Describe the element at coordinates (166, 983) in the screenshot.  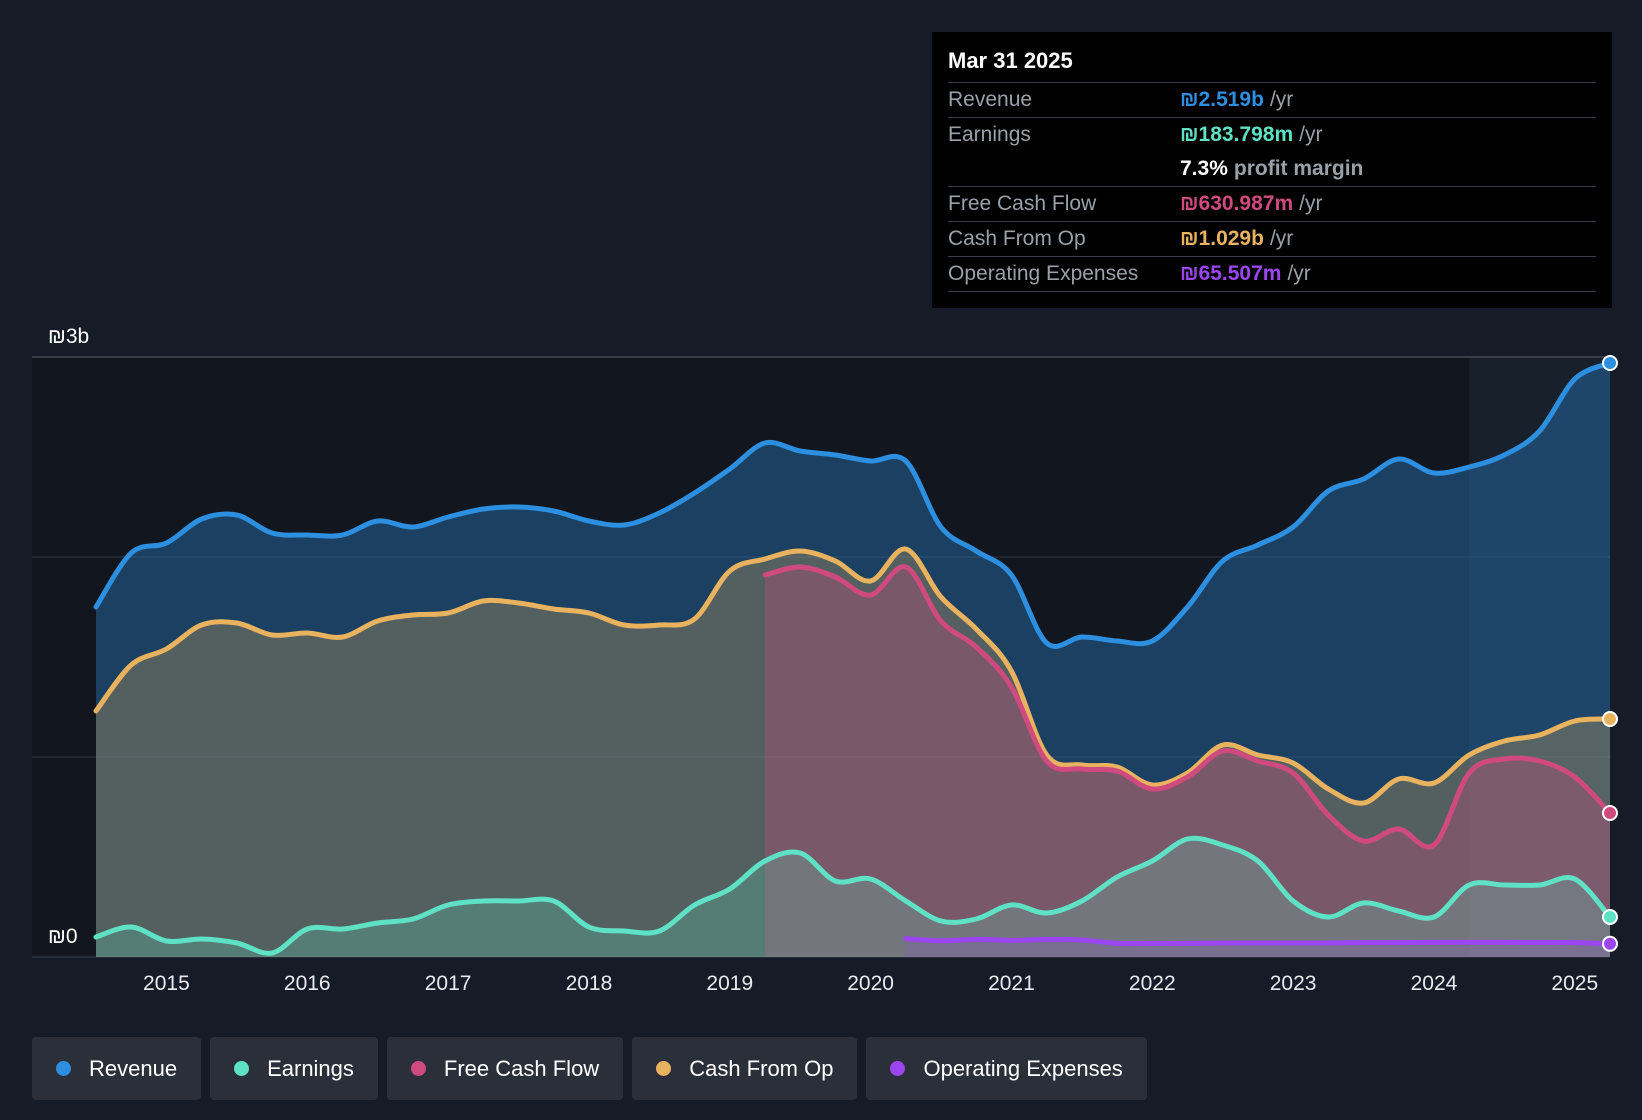
I see `x-tick-label: 2015` at that location.